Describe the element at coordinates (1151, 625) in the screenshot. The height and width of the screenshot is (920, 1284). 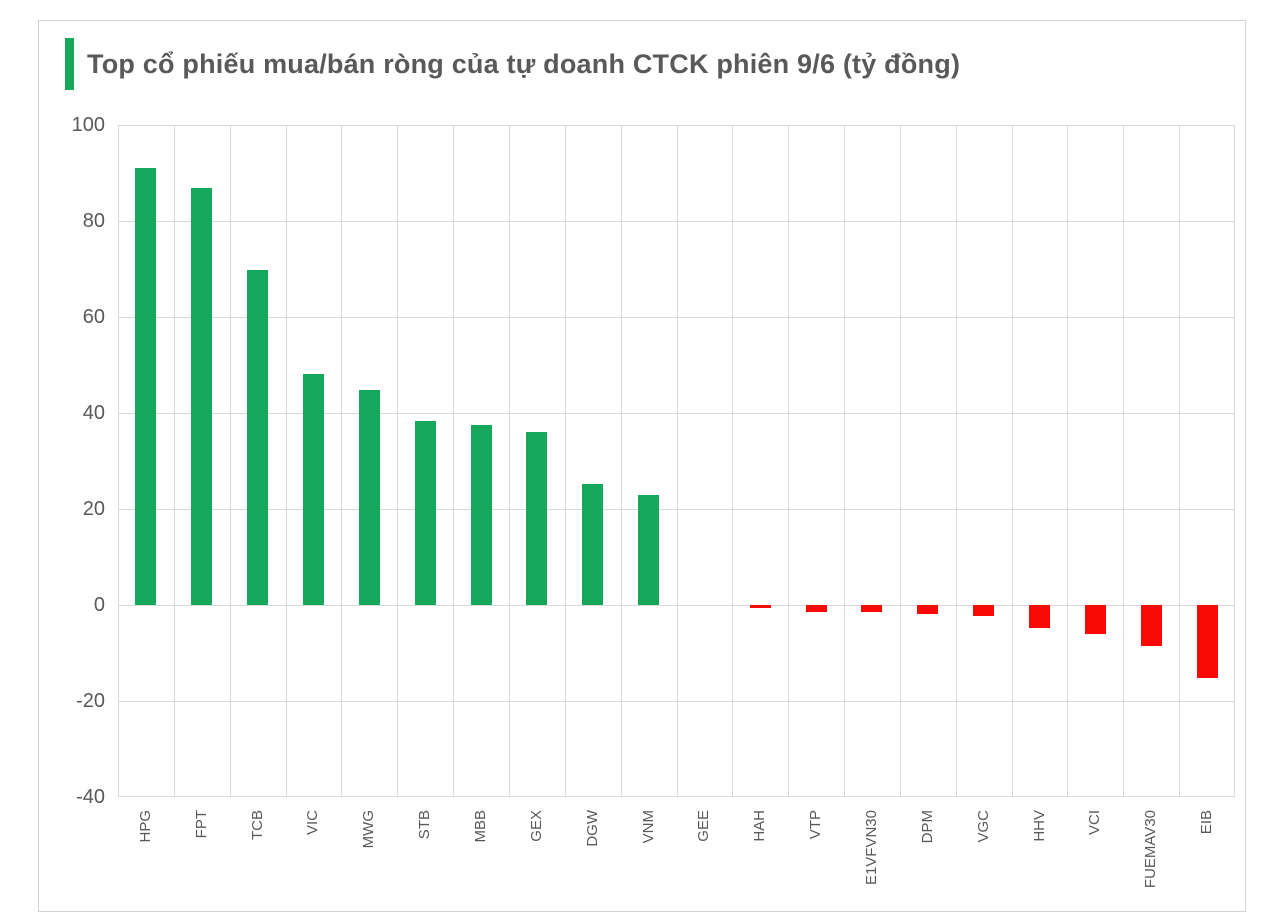
I see `bar-fuemav30` at that location.